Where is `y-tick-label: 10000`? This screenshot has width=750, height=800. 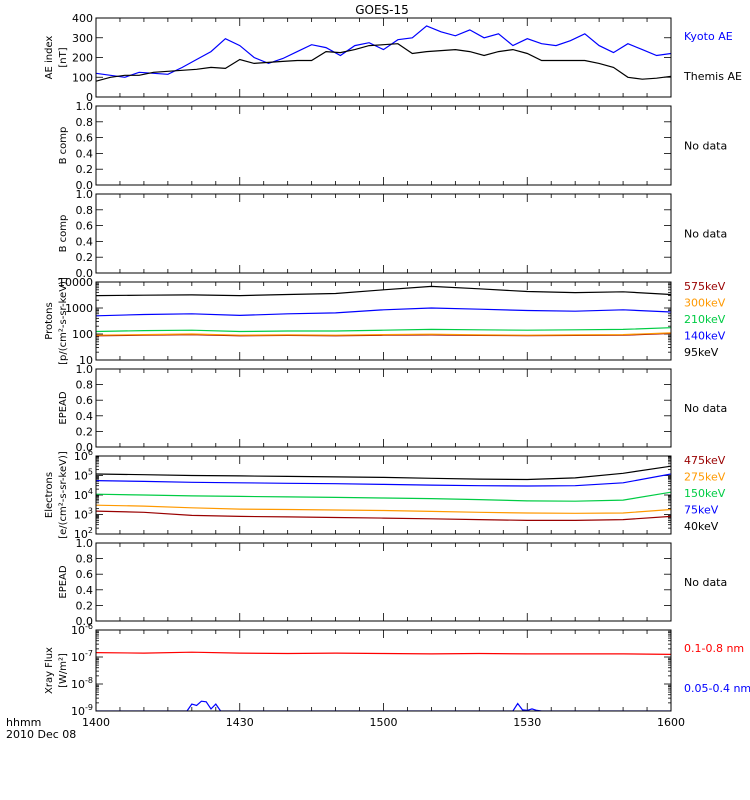
y-tick-label: 10000 is located at coordinates (75, 282).